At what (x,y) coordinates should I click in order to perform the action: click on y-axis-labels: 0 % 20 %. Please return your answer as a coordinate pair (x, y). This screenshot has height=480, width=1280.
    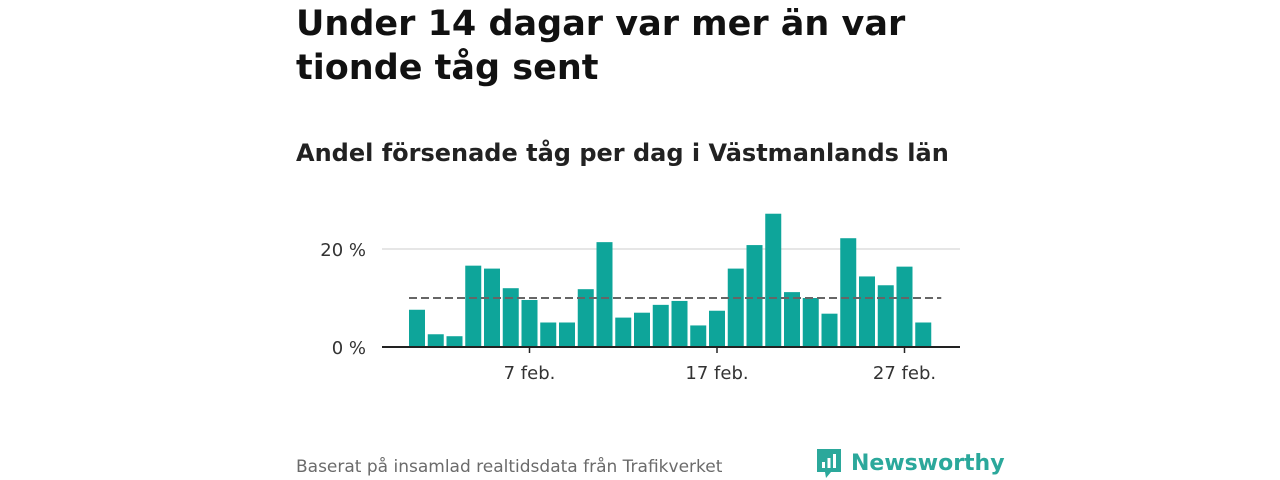
    Looking at the image, I should click on (343, 299).